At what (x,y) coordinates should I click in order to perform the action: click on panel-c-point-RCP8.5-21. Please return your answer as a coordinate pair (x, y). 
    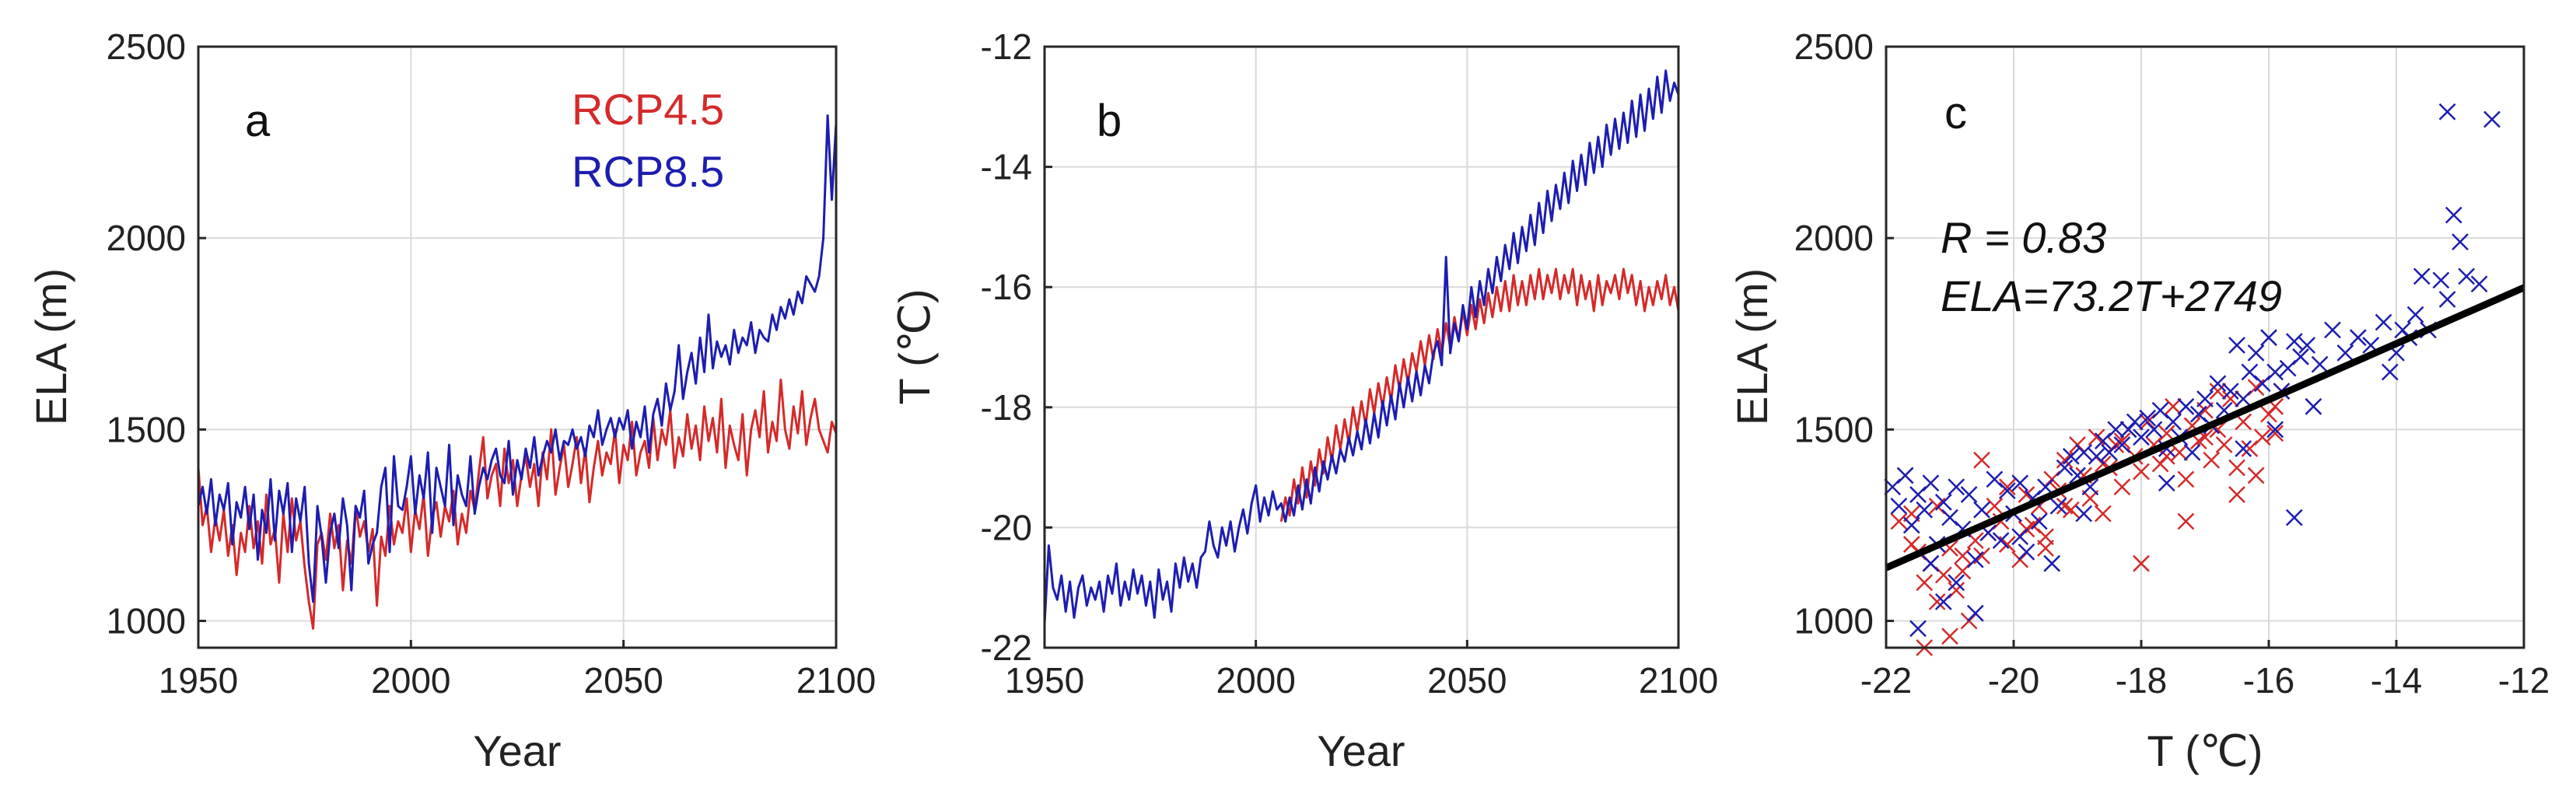
    Looking at the image, I should click on (2026, 552).